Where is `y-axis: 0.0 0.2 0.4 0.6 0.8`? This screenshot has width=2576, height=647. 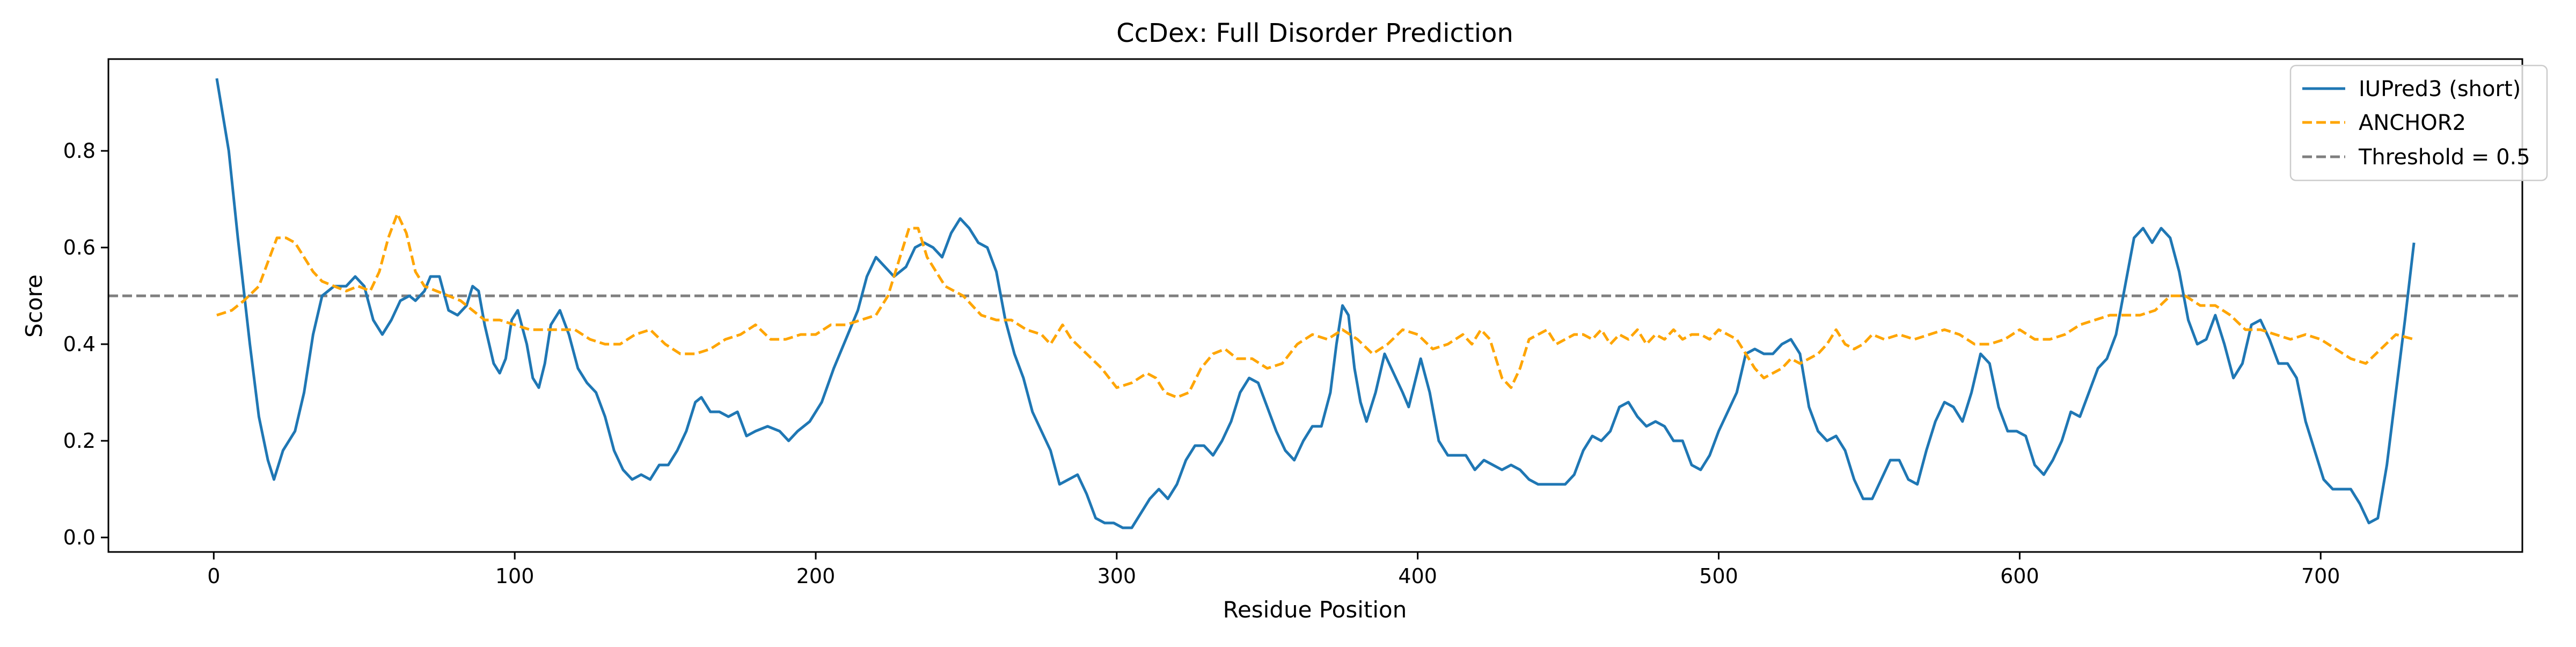 y-axis: 0.0 0.2 0.4 0.6 0.8 is located at coordinates (85, 344).